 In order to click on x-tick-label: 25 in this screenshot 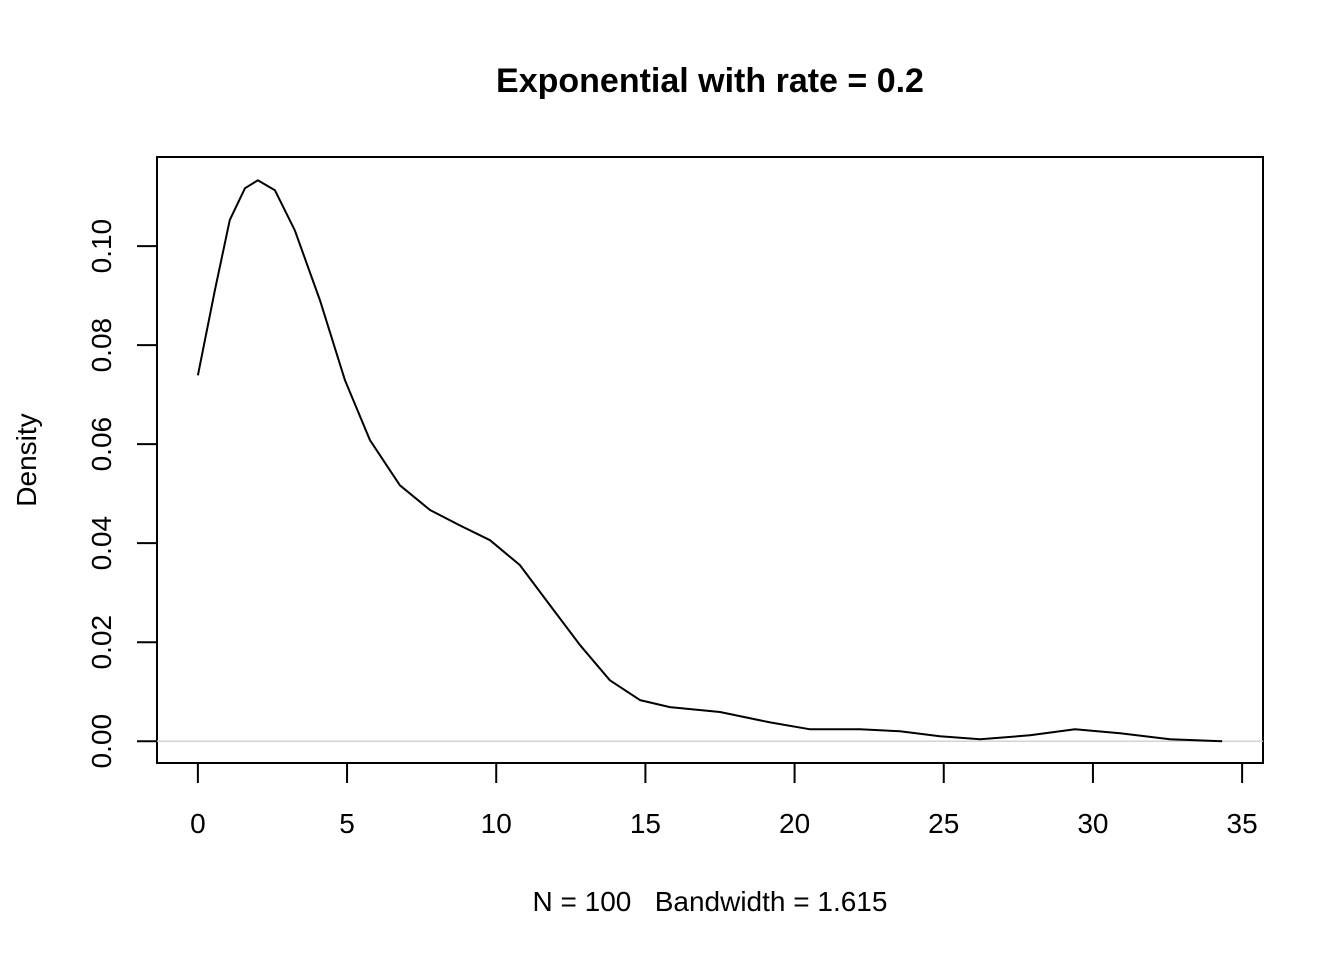, I will do `click(943, 823)`.